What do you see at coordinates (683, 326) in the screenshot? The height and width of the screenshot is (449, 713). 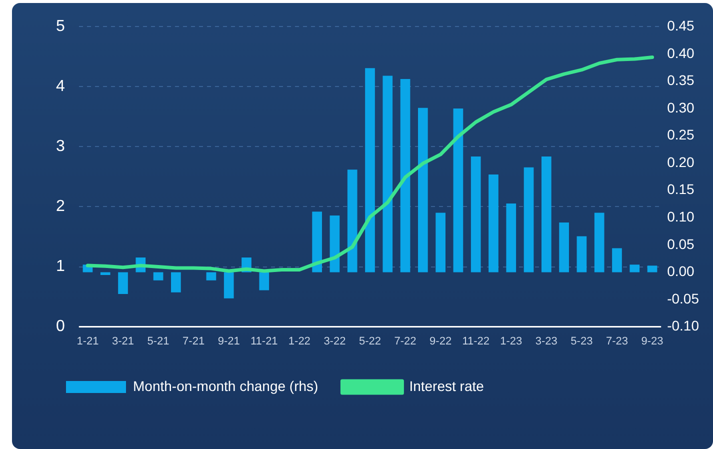 I see `y2-tick-label: -0.10` at bounding box center [683, 326].